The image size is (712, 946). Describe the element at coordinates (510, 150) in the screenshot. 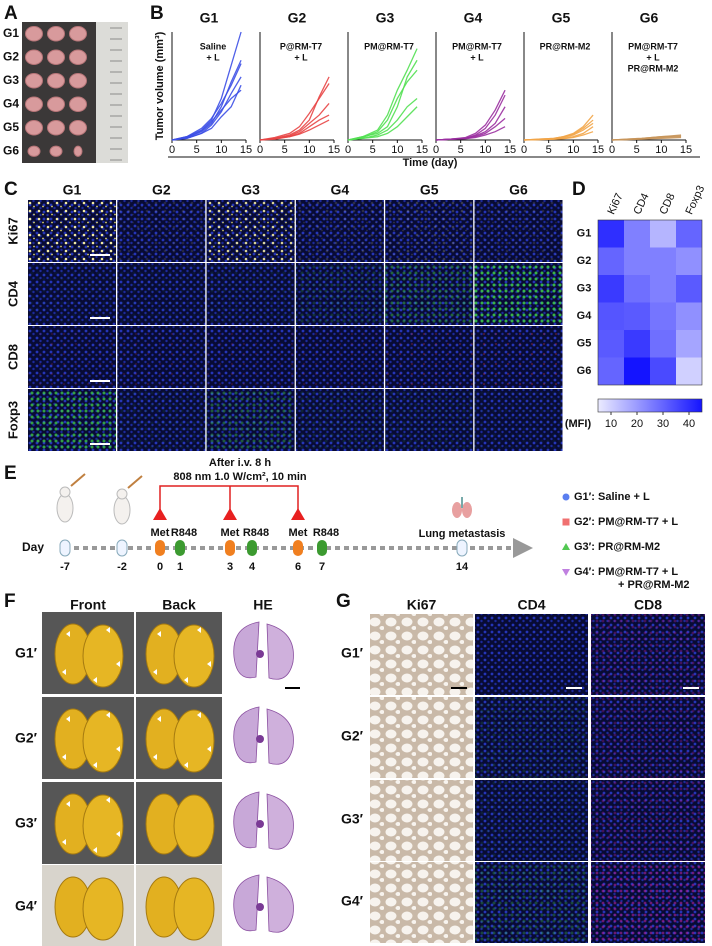

I see `x-tick-label: 15` at that location.